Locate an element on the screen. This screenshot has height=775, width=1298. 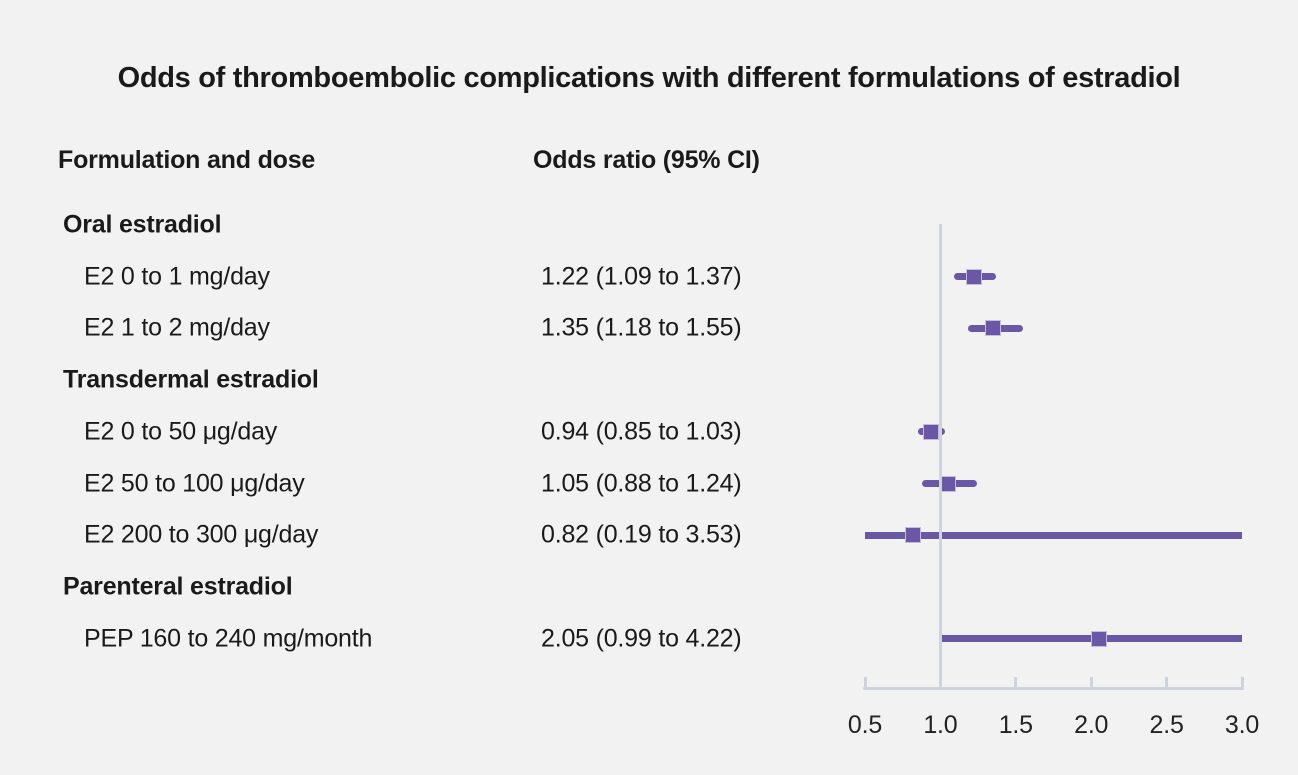
row-value: 0.82 (0.19 to 3.53) is located at coordinates (641, 534).